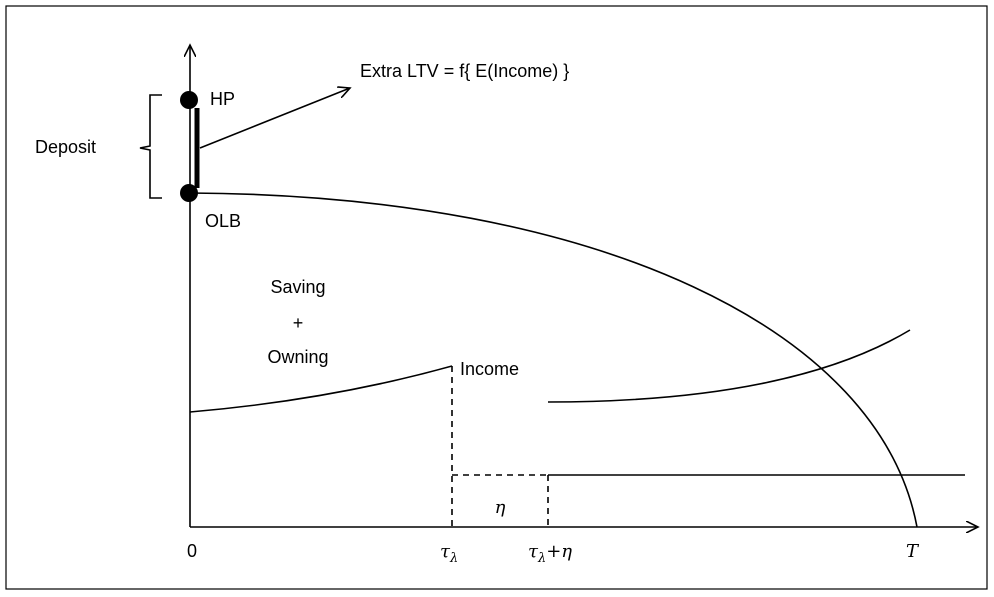 The height and width of the screenshot is (597, 994). What do you see at coordinates (913, 551) in the screenshot?
I see `tick-label: T` at bounding box center [913, 551].